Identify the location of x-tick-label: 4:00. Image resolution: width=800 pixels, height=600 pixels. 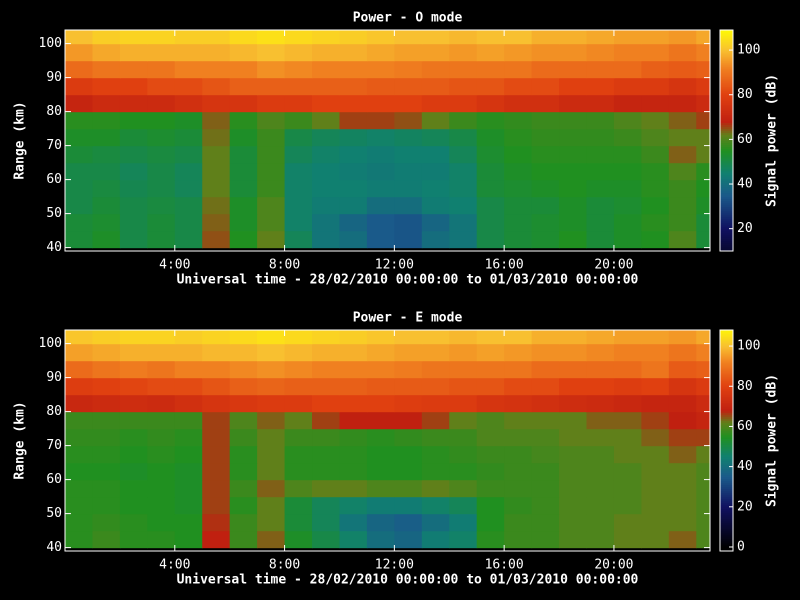
(174, 265).